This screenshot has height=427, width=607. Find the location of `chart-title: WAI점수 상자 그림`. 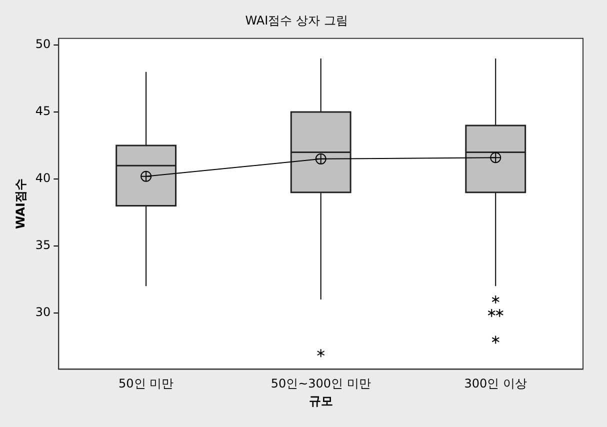

chart-title: WAI점수 상자 그림 is located at coordinates (296, 20).